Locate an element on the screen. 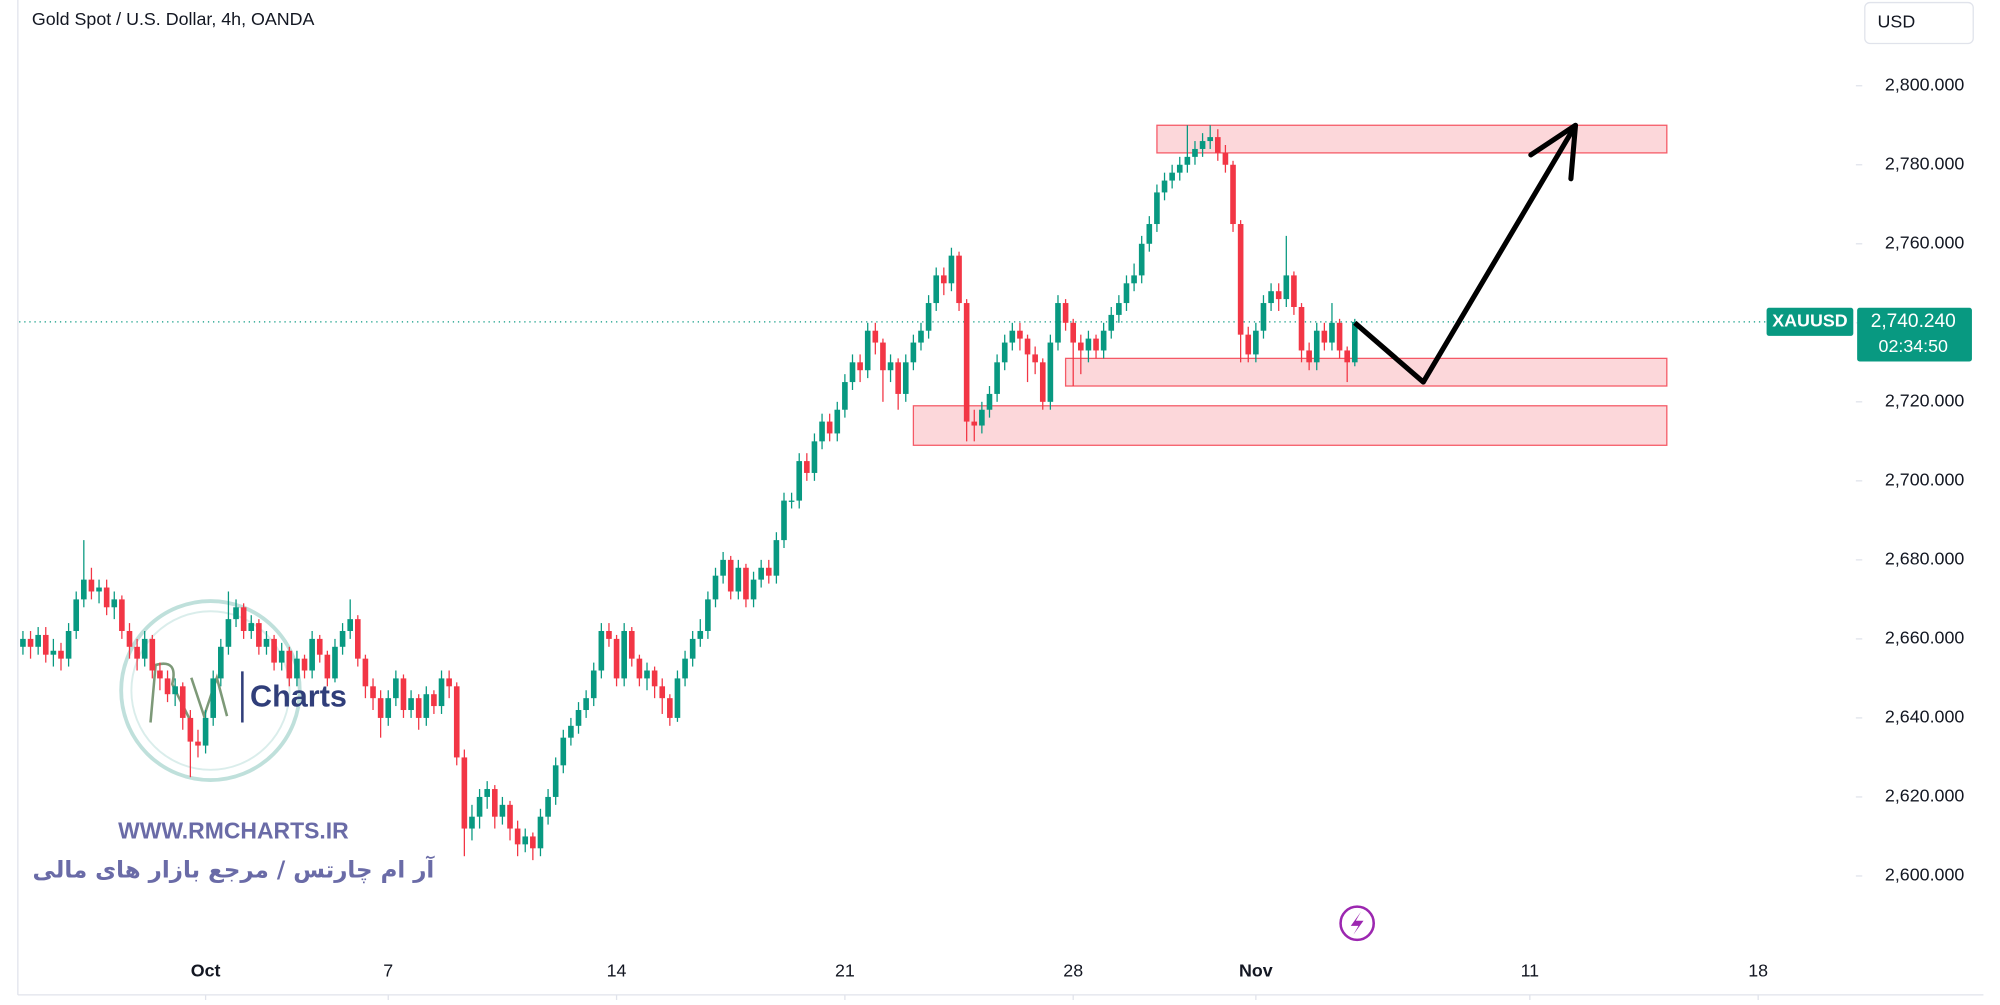  last-price-tag is located at coordinates (1914, 334).